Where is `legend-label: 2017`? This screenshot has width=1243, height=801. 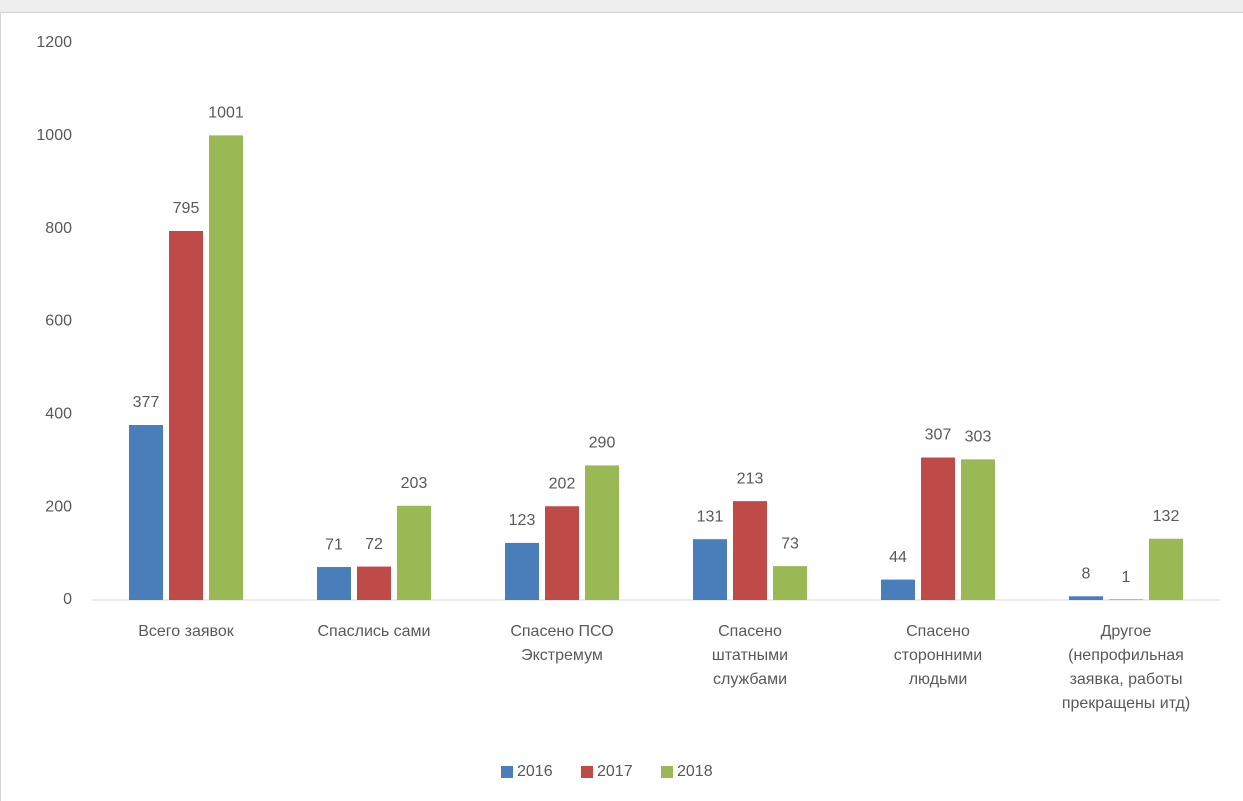
legend-label: 2017 is located at coordinates (615, 771).